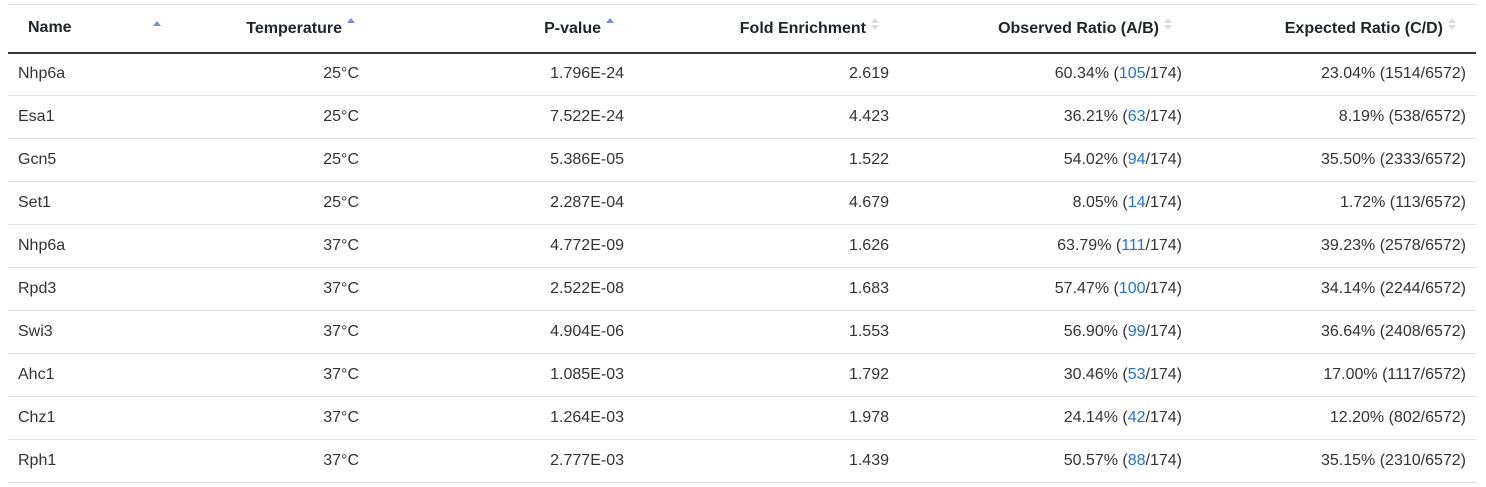 The image size is (1486, 487). Describe the element at coordinates (98, 461) in the screenshot. I see `cell-name: Rph1` at that location.